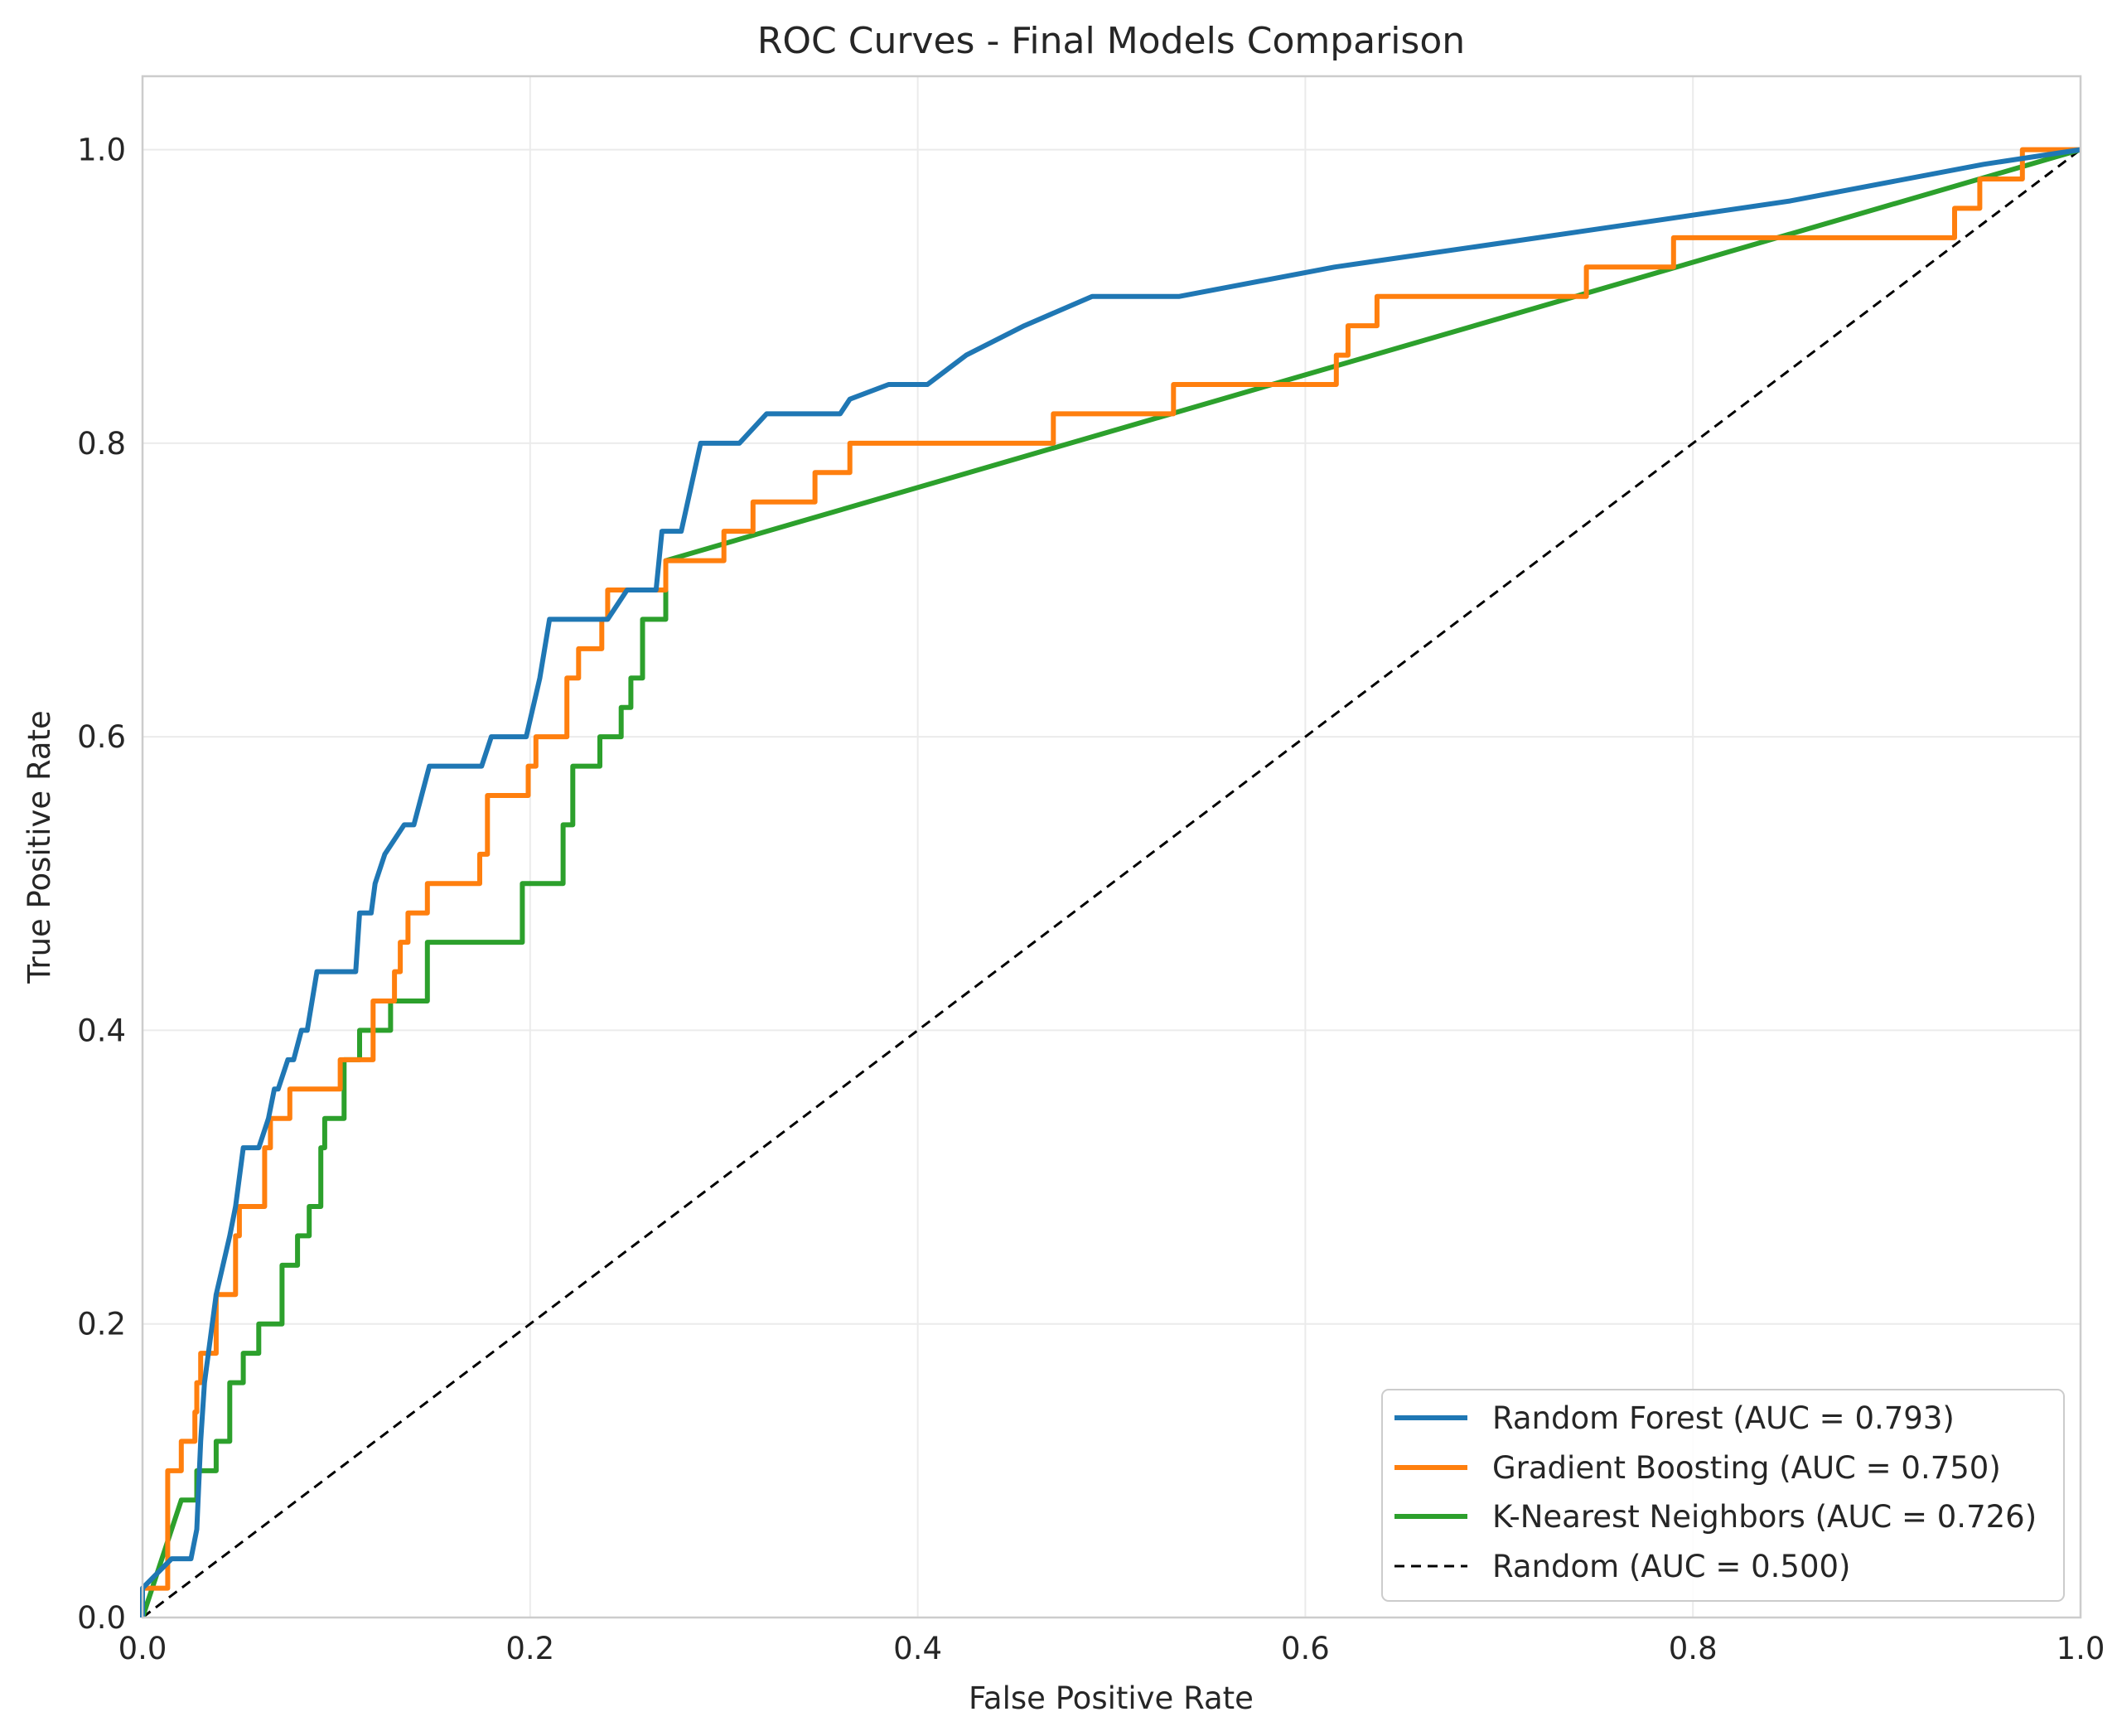  Describe the element at coordinates (101, 737) in the screenshot. I see `y-tick-label: 0.6` at that location.